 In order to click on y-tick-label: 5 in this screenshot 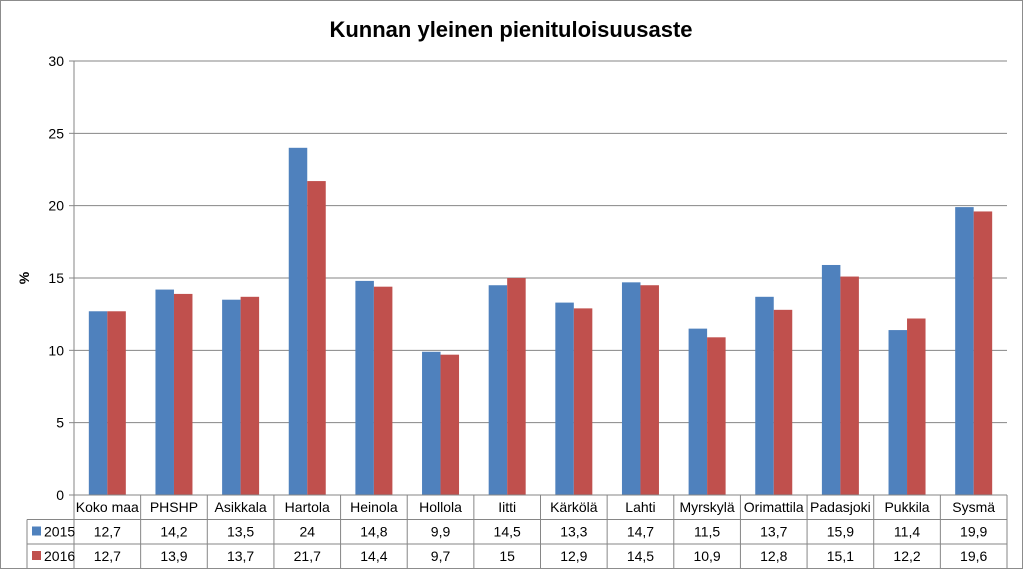, I will do `click(60, 423)`.